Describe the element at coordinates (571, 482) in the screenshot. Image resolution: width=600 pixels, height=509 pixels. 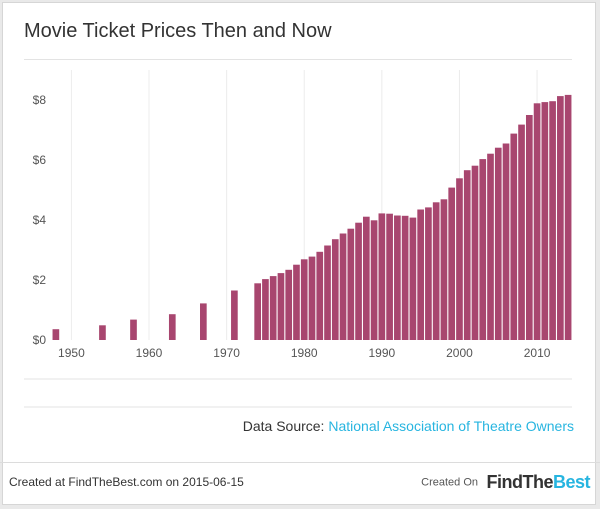
I see `logo-text-best: Best` at that location.